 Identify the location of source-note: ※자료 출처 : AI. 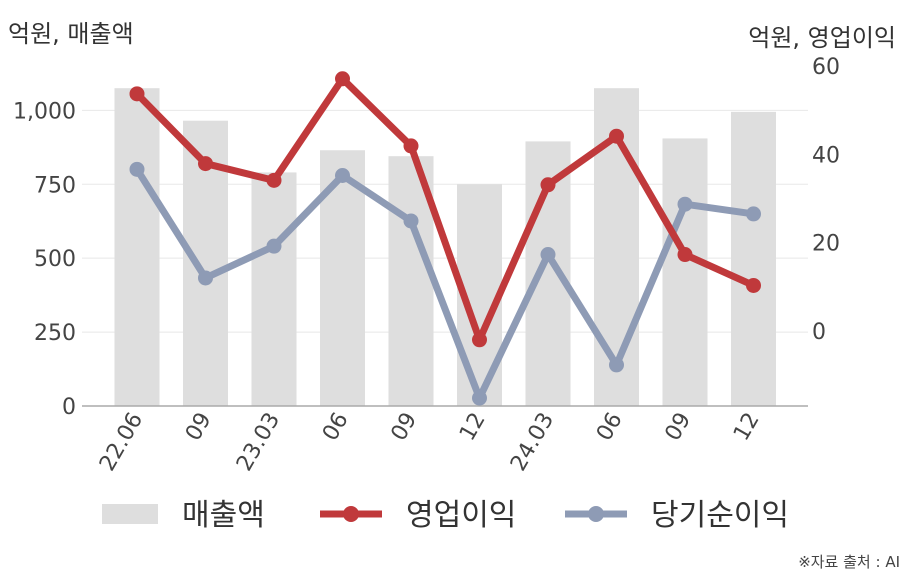
(849, 562).